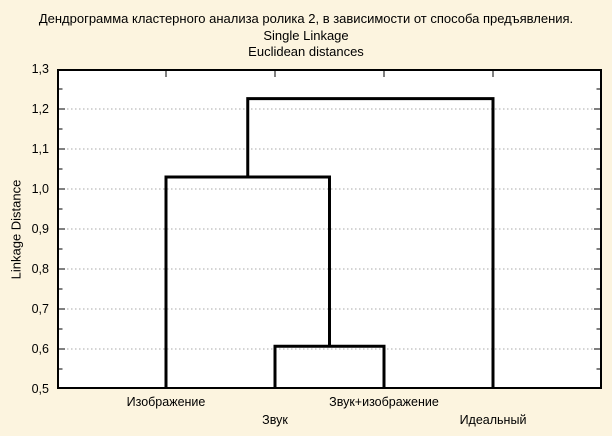 Image resolution: width=612 pixels, height=436 pixels. What do you see at coordinates (493, 420) in the screenshot?
I see `leaf-label: Идеальный` at bounding box center [493, 420].